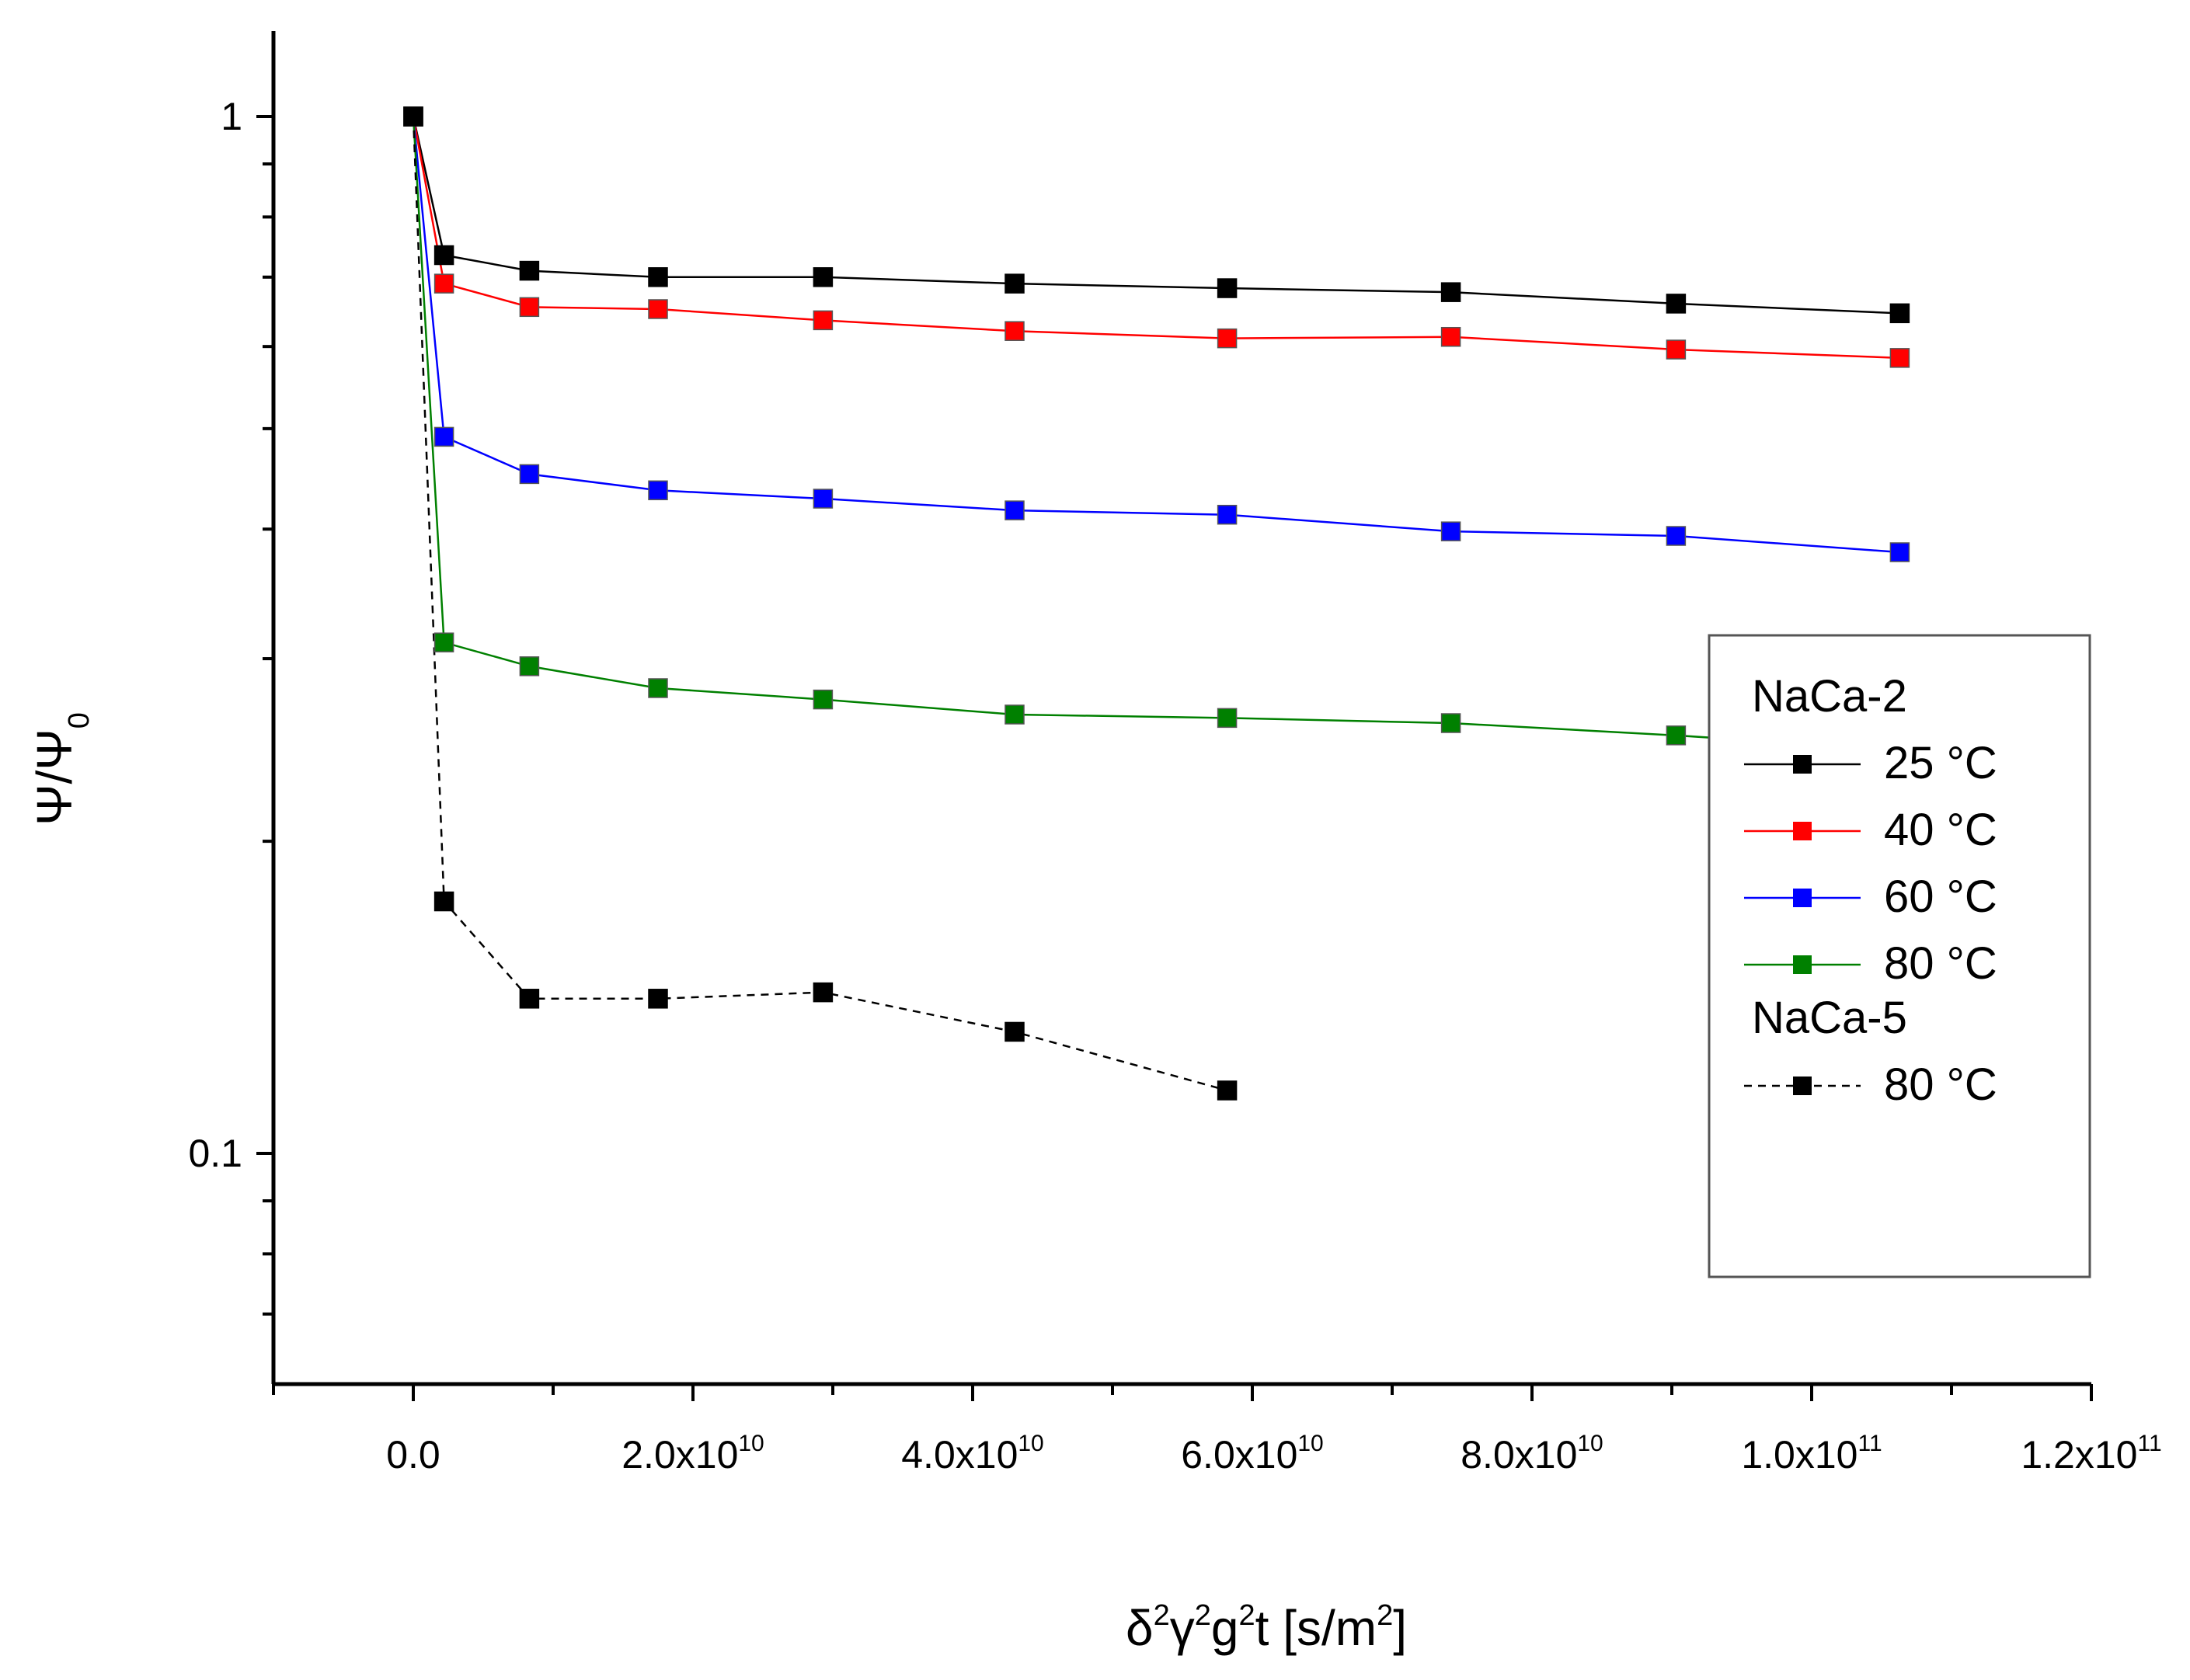 Image resolution: width=2190 pixels, height=1680 pixels. I want to click on x-axis-title-part: g, so click(1225, 1628).